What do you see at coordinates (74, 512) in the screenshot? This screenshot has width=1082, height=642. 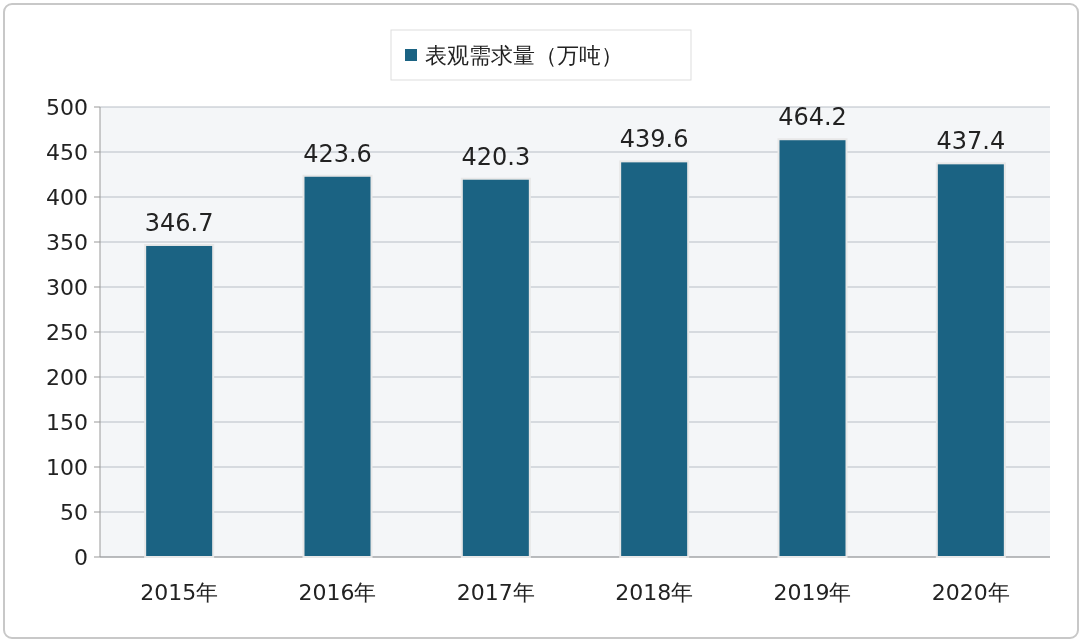 I see `y-tick-label: 50` at bounding box center [74, 512].